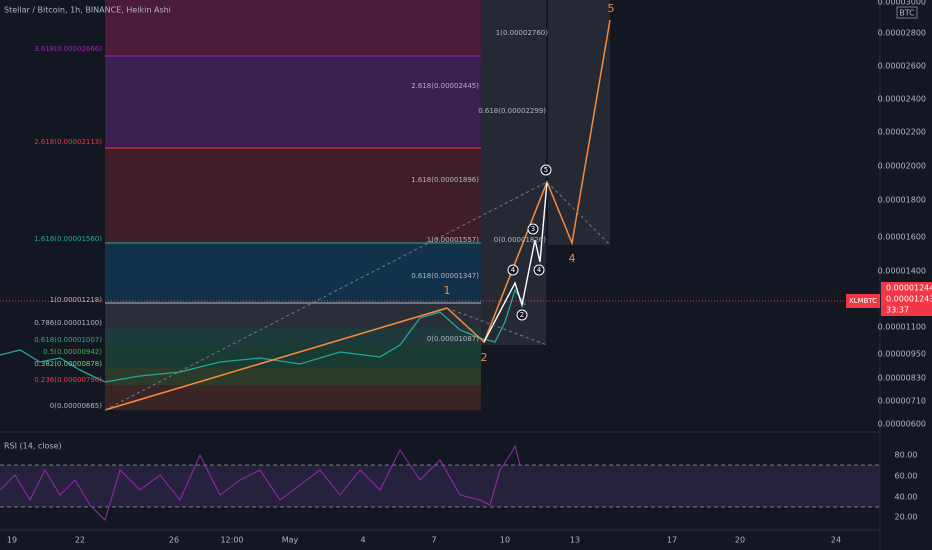 The image size is (932, 550). Describe the element at coordinates (447, 290) in the screenshot. I see `wave-label: 1` at that location.